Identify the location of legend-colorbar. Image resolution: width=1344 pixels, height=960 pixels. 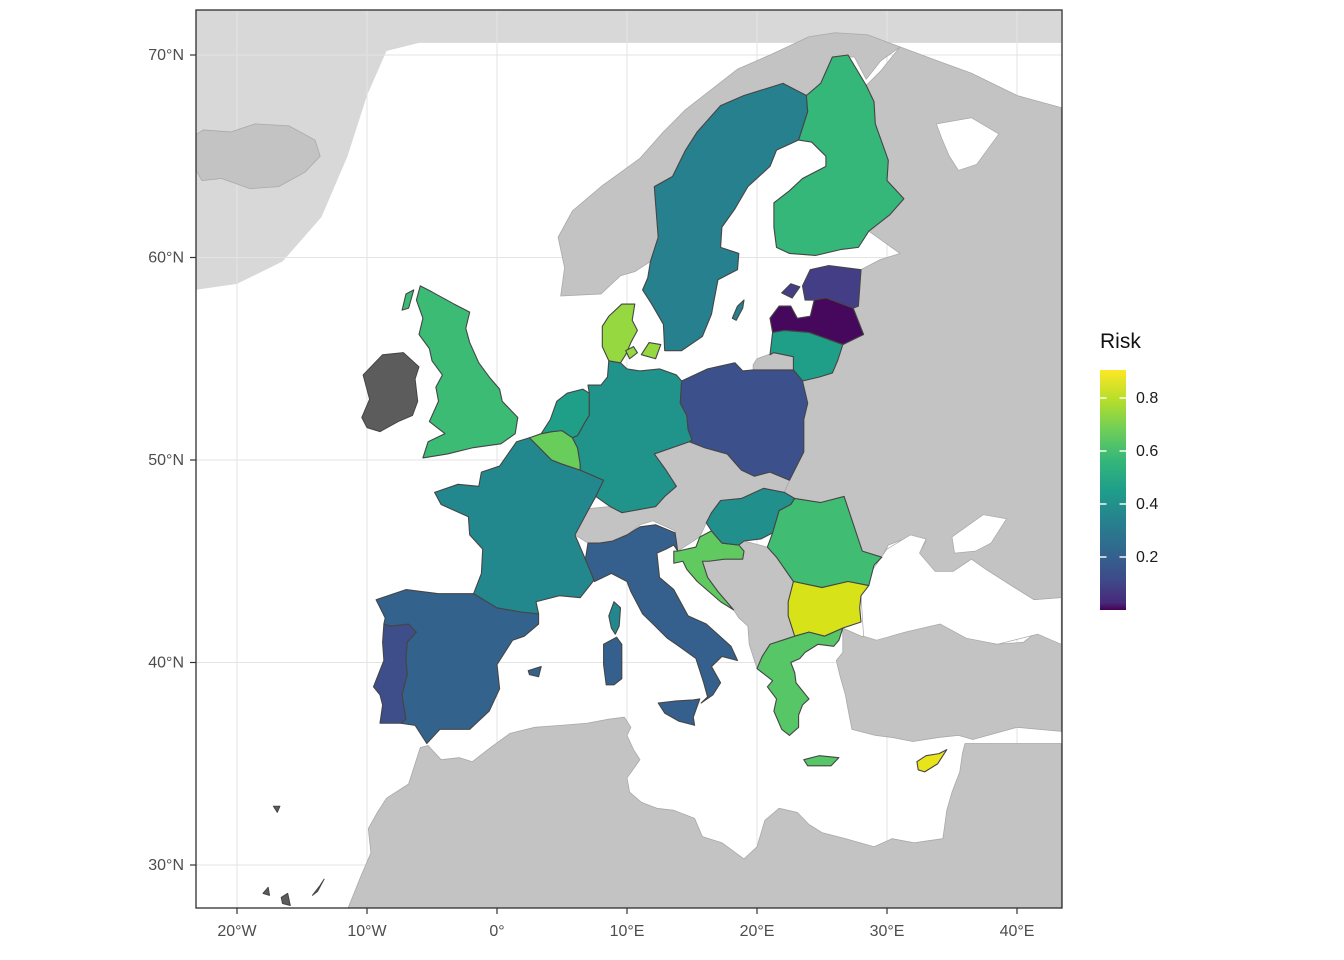
(1113, 490).